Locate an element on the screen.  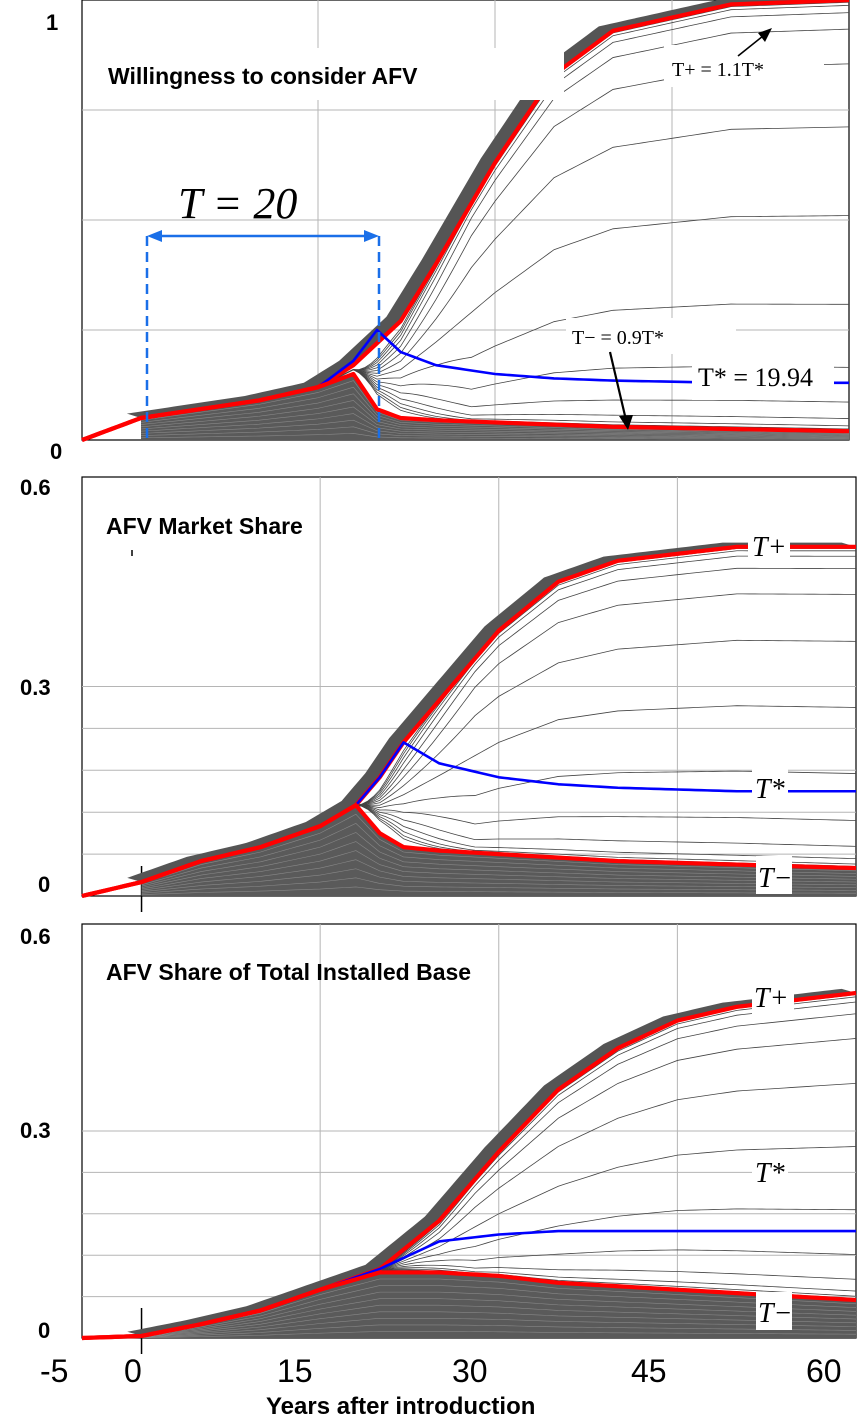
x-tick-label: 0 is located at coordinates (133, 1371).